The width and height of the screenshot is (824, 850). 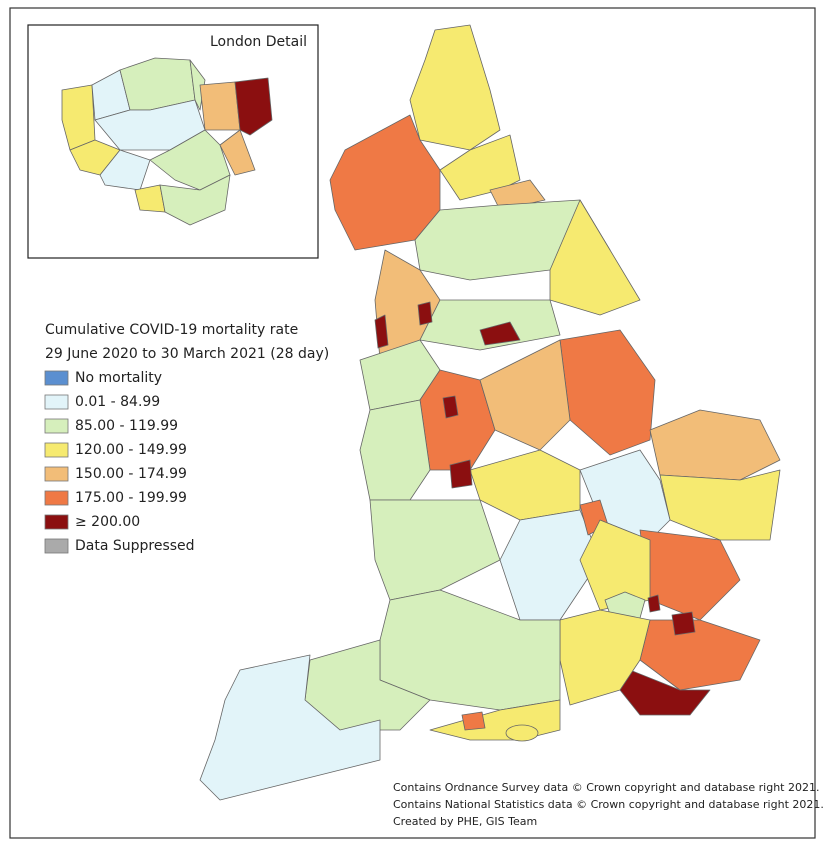 I want to click on legend-label: 0.01 - 84.99, so click(x=117, y=402).